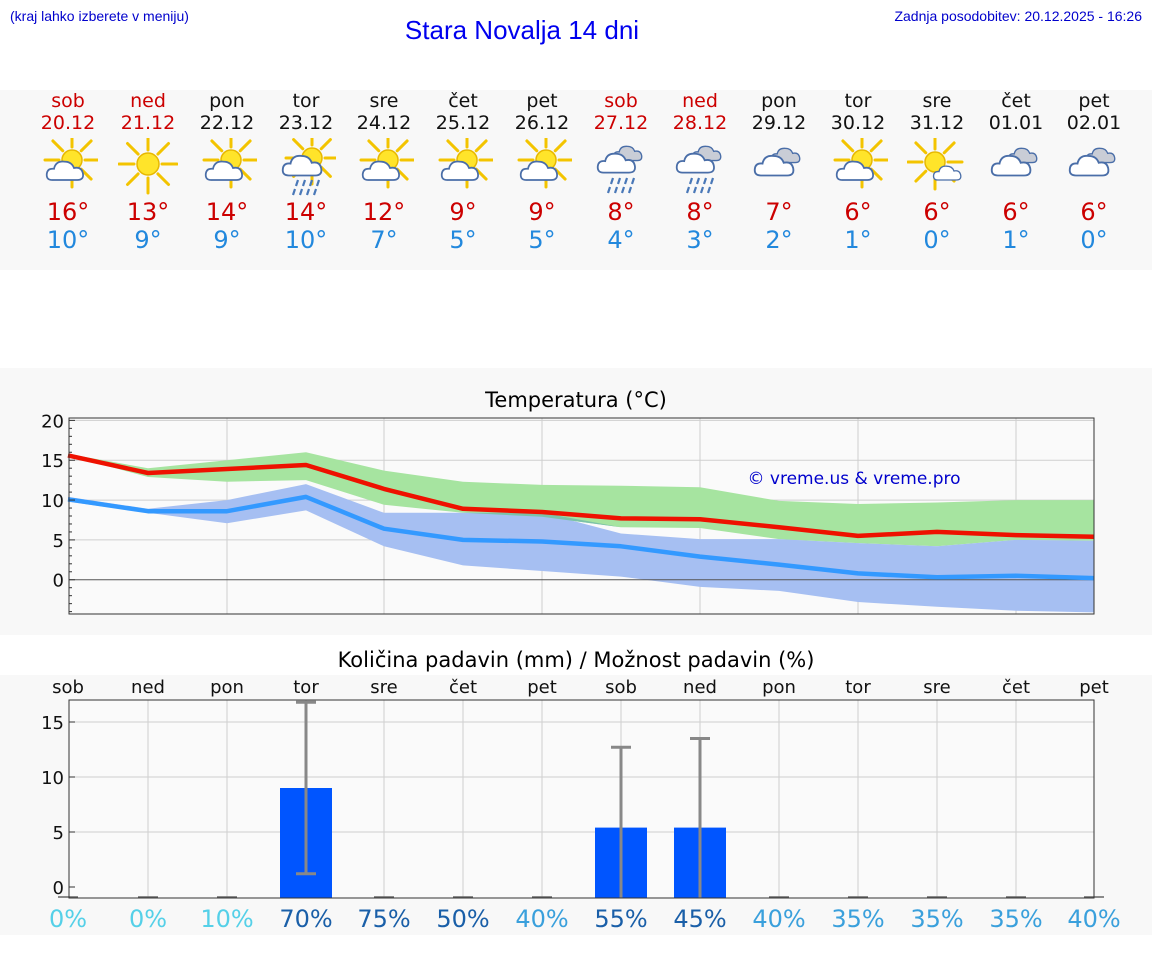  Describe the element at coordinates (542, 687) in the screenshot. I see `category-label: pet` at that location.